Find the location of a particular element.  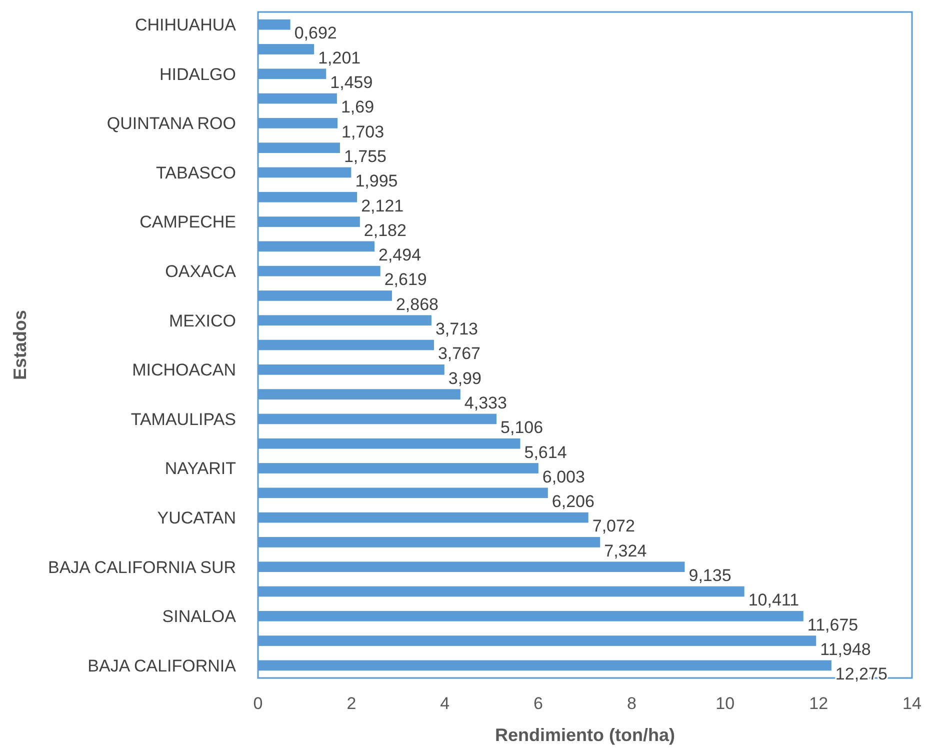

y-tick-label: BAJA CALIFORNIA is located at coordinates (162, 666).